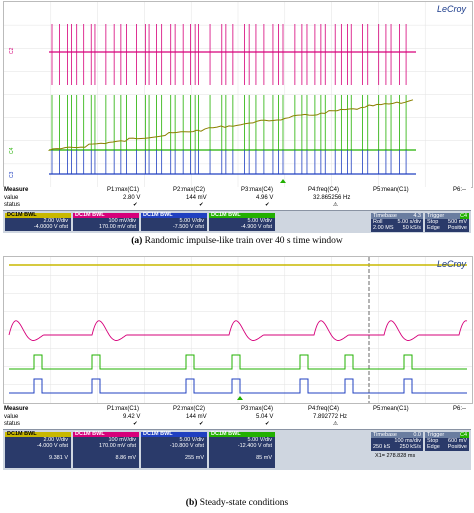  What do you see at coordinates (132, 416) in the screenshot?
I see `p1-value: 9.42 V` at bounding box center [132, 416].